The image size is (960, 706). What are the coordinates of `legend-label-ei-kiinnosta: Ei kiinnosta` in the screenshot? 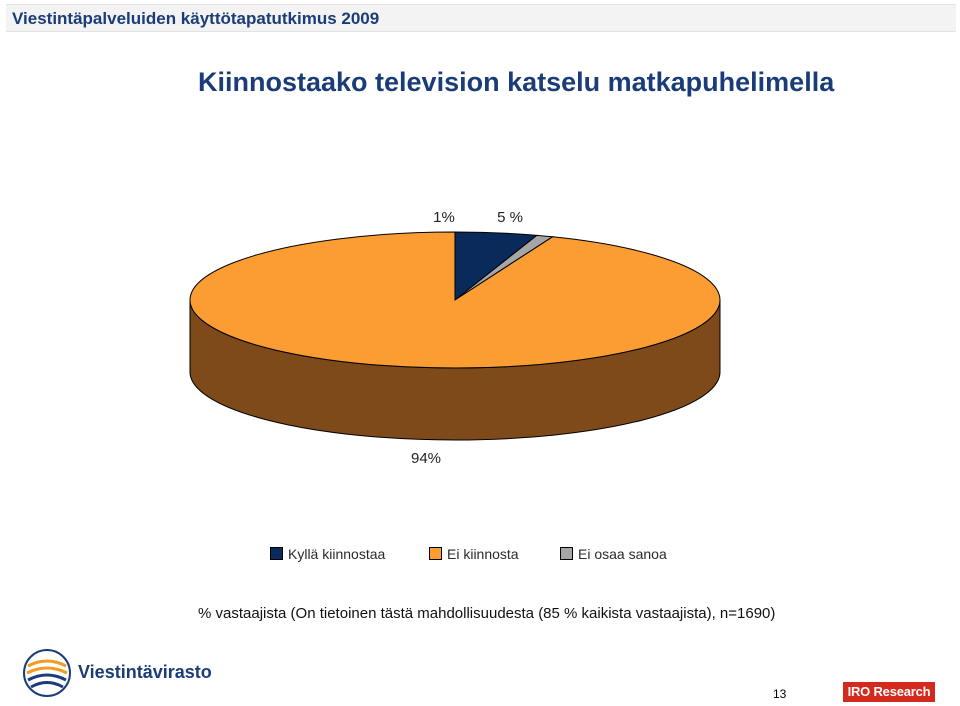 It's located at (483, 554).